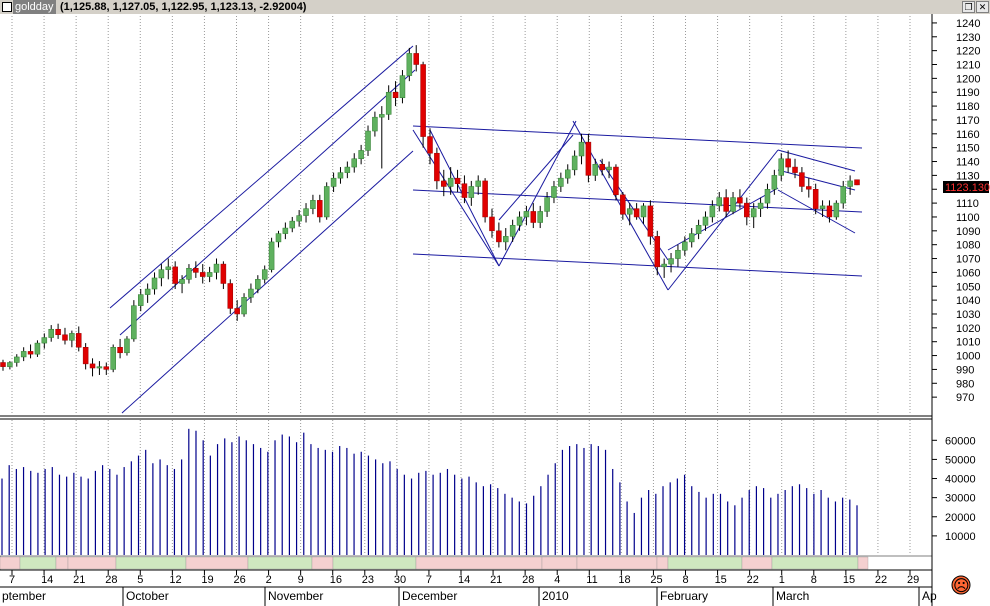 Image resolution: width=990 pixels, height=606 pixels. Describe the element at coordinates (966, 187) in the screenshot. I see `last-price-tag` at that location.